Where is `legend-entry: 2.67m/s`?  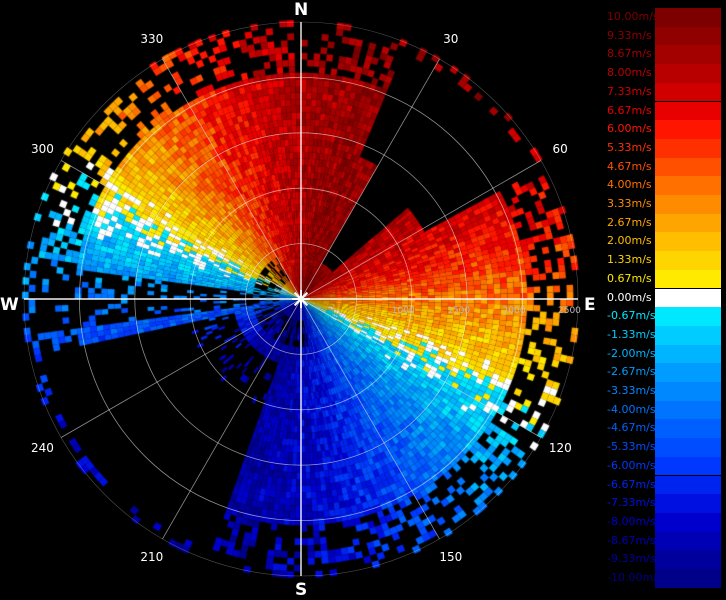
legend-entry: 2.67m/s is located at coordinates (665, 223).